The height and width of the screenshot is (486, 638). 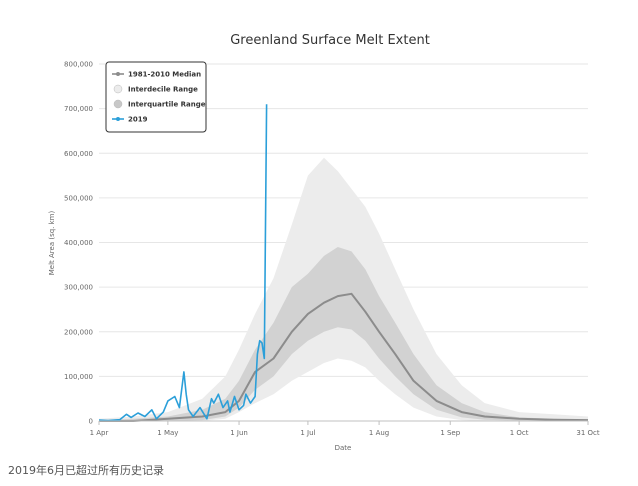 What do you see at coordinates (307, 433) in the screenshot?
I see `x-tick-label: 1 Jul` at bounding box center [307, 433].